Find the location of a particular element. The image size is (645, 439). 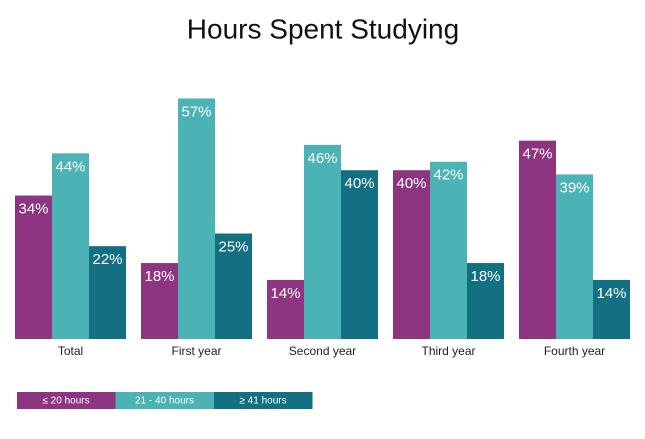

legend-label: ≤ 20 hours is located at coordinates (65, 401).